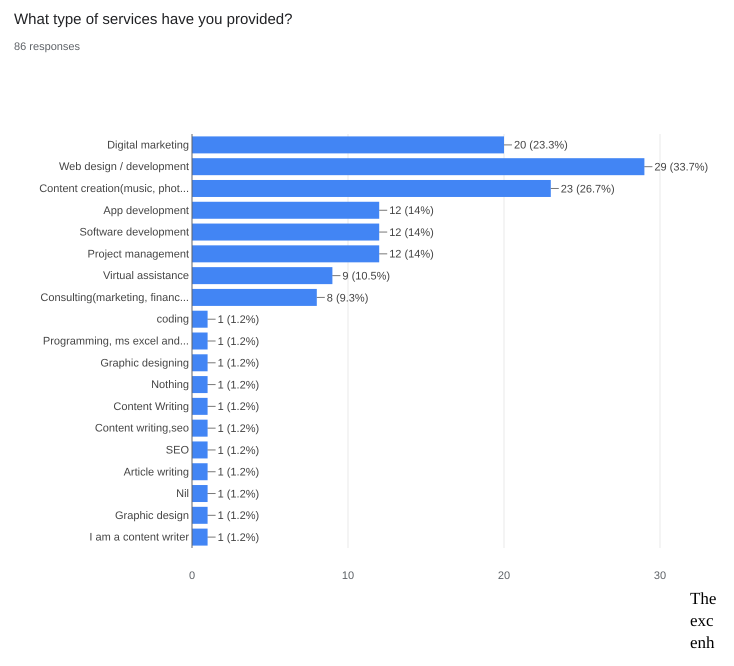 This screenshot has width=734, height=666. What do you see at coordinates (347, 298) in the screenshot?
I see `data-label: 8 (9.3%)` at bounding box center [347, 298].